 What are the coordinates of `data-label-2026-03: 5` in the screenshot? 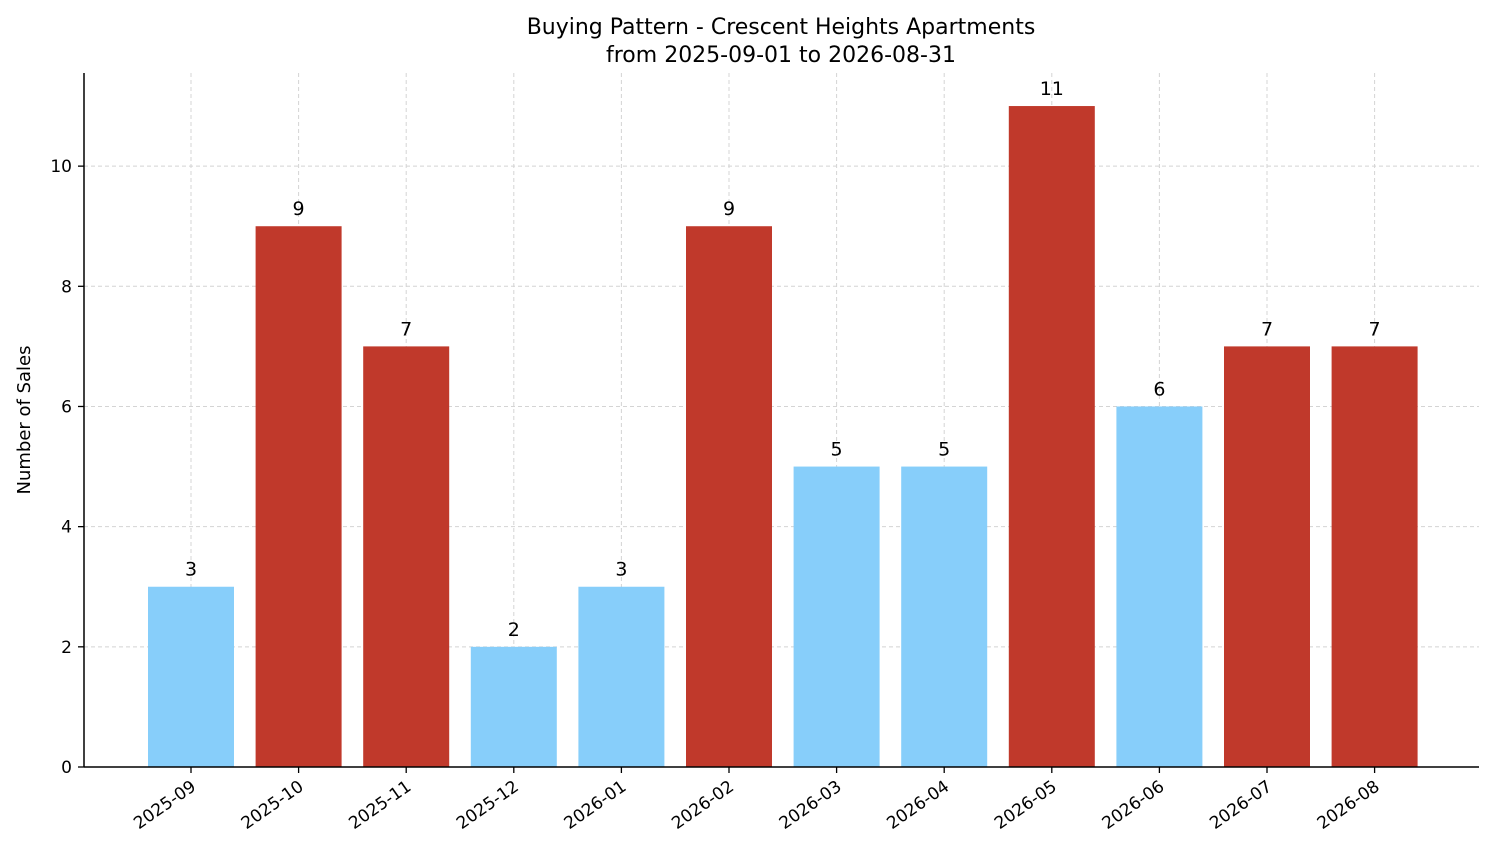 It's located at (837, 450).